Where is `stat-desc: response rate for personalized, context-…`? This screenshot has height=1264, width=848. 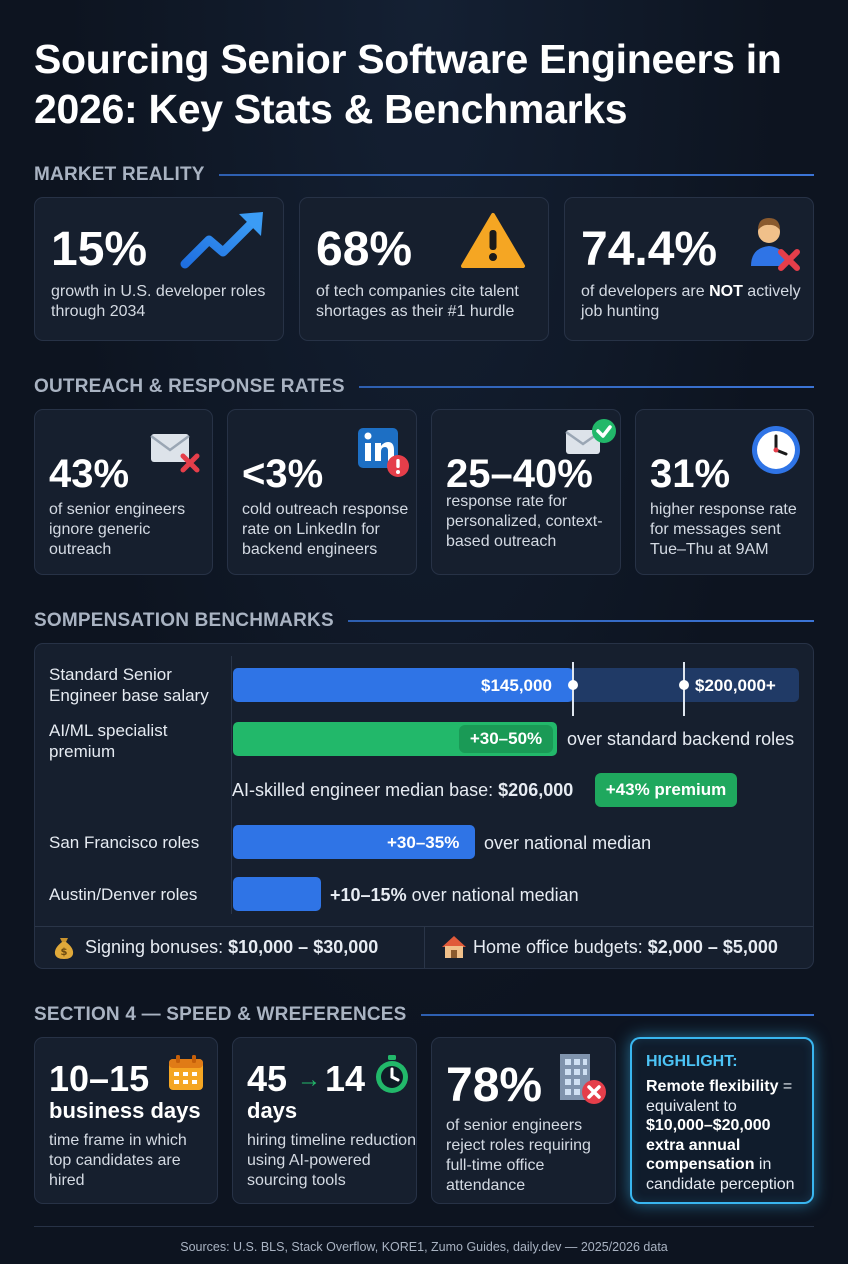
stat-desc: response rate for personalized, context-… is located at coordinates (524, 521).